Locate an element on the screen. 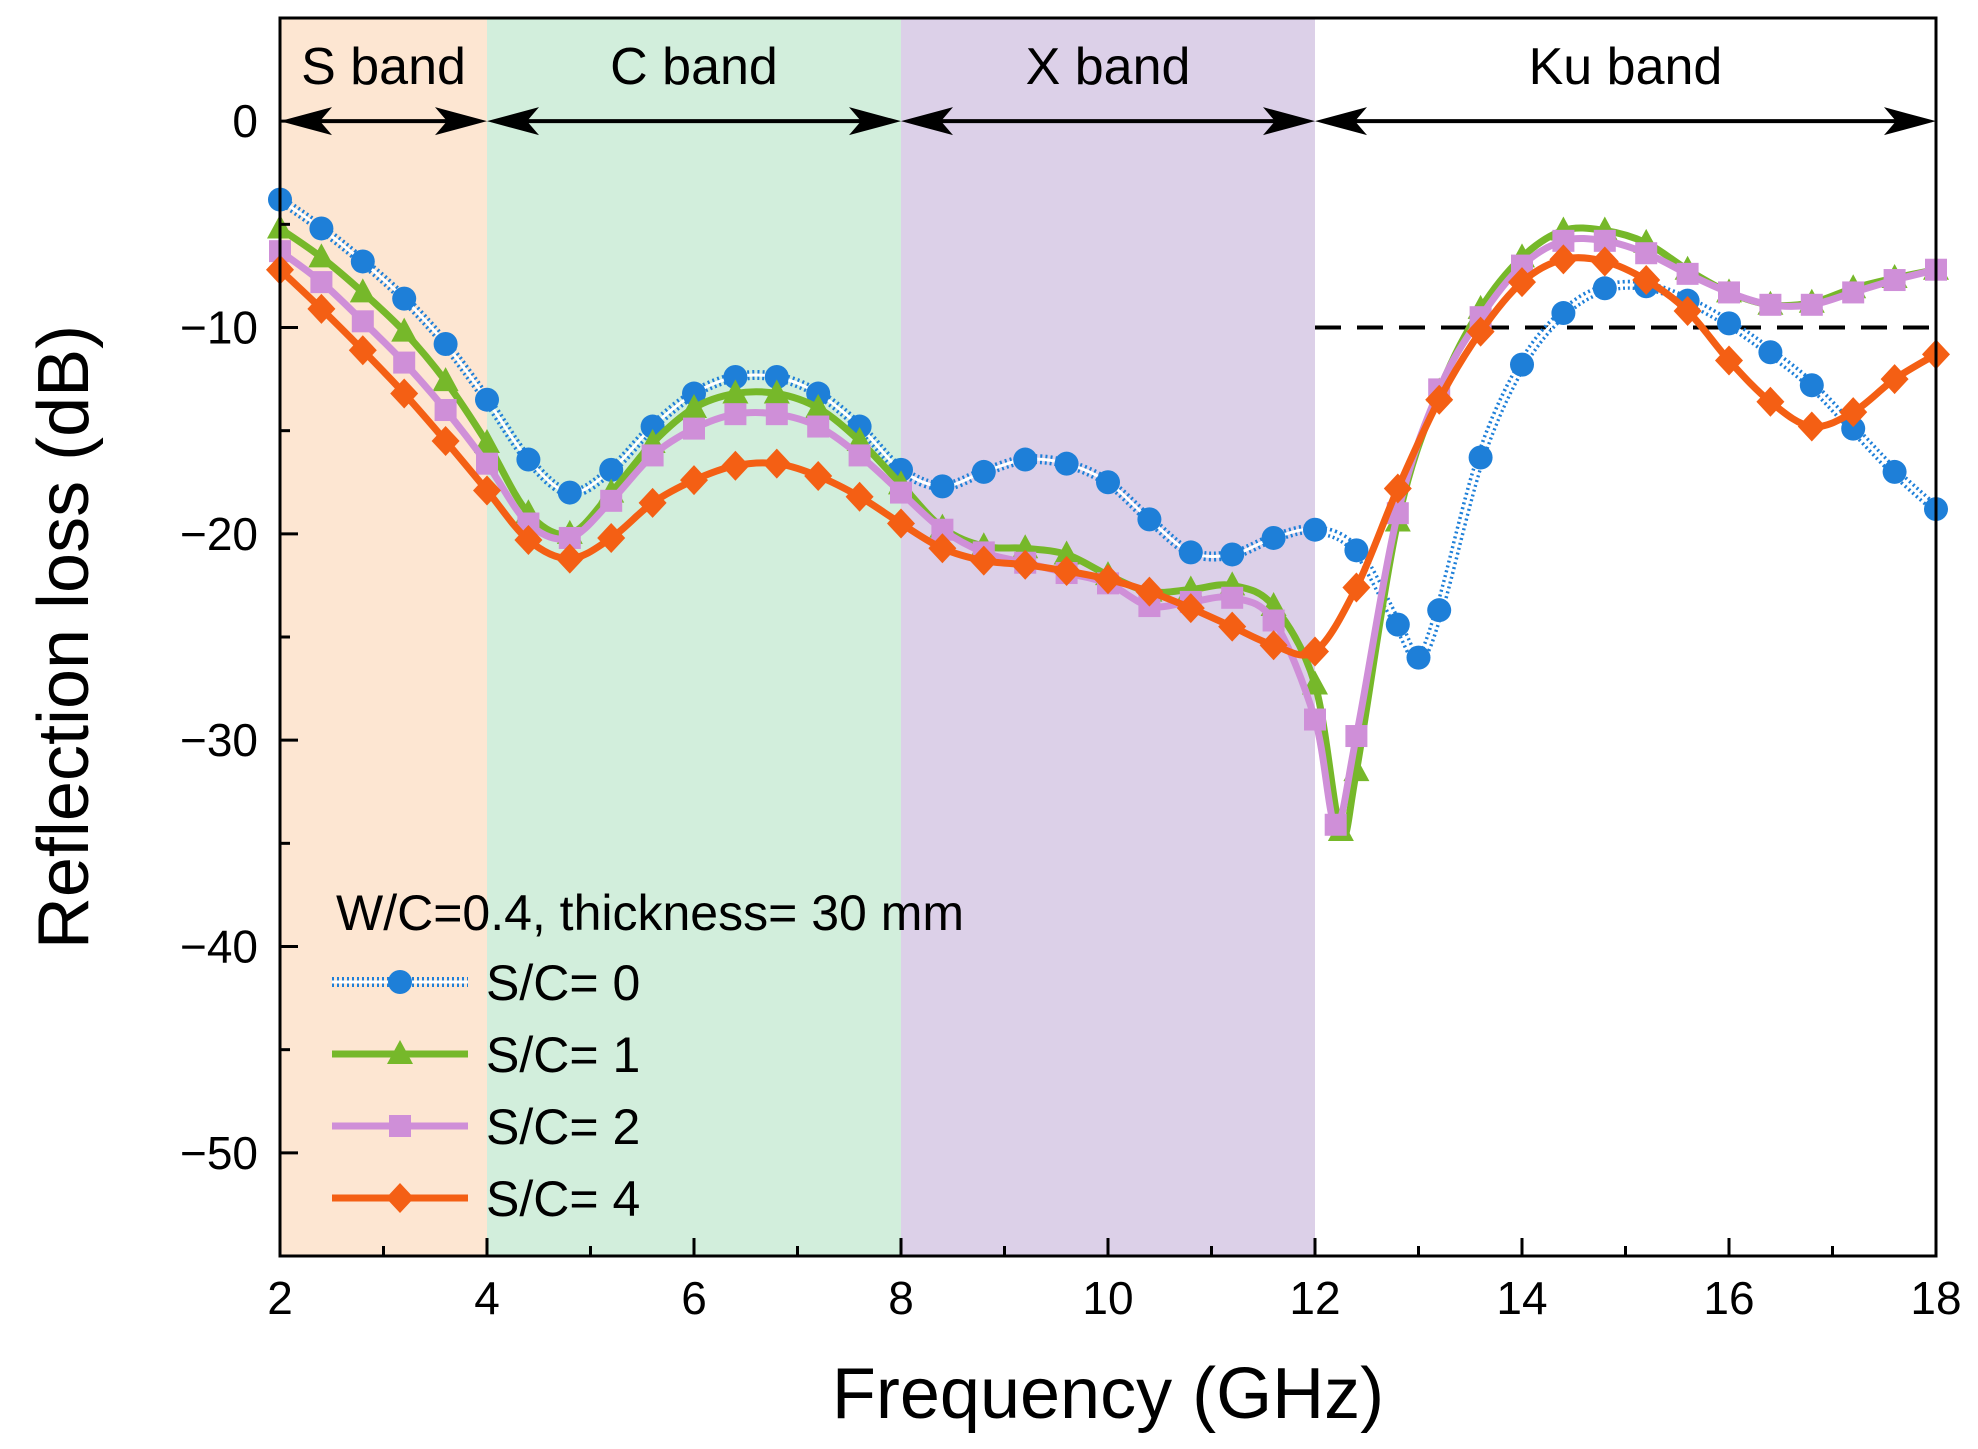  x-tick-label-4: 10 is located at coordinates (1107, 1298).